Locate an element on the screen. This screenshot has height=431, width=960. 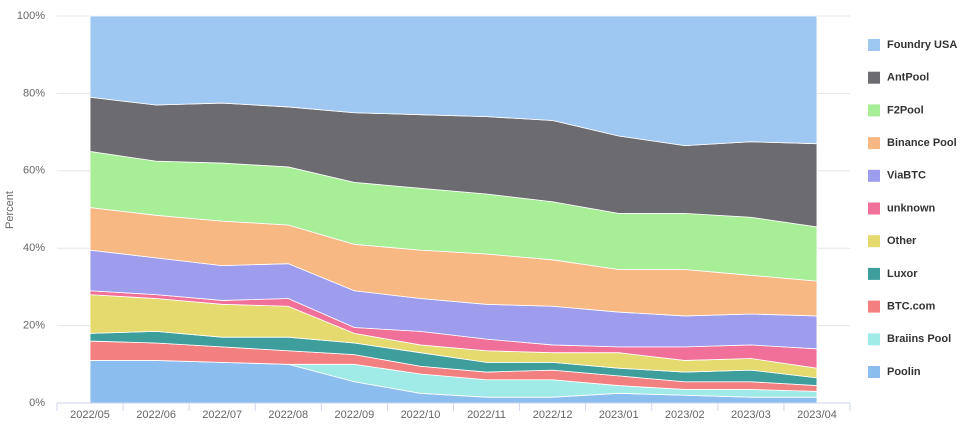
x-tick-label: 2022/08 is located at coordinates (288, 415).